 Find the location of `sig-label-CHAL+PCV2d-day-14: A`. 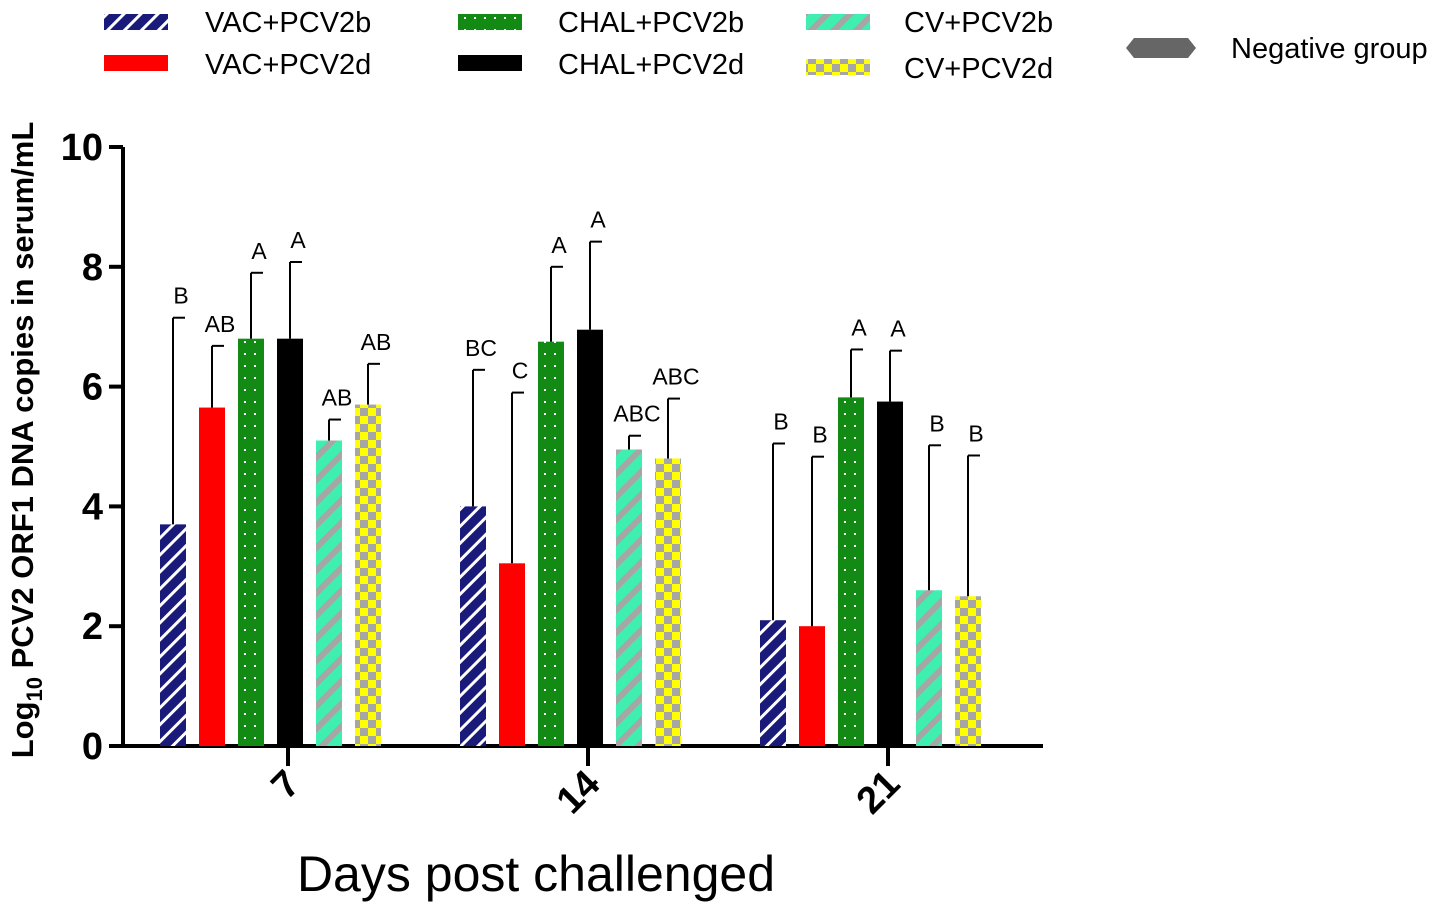

sig-label-CHAL+PCV2d-day-14: A is located at coordinates (598, 220).